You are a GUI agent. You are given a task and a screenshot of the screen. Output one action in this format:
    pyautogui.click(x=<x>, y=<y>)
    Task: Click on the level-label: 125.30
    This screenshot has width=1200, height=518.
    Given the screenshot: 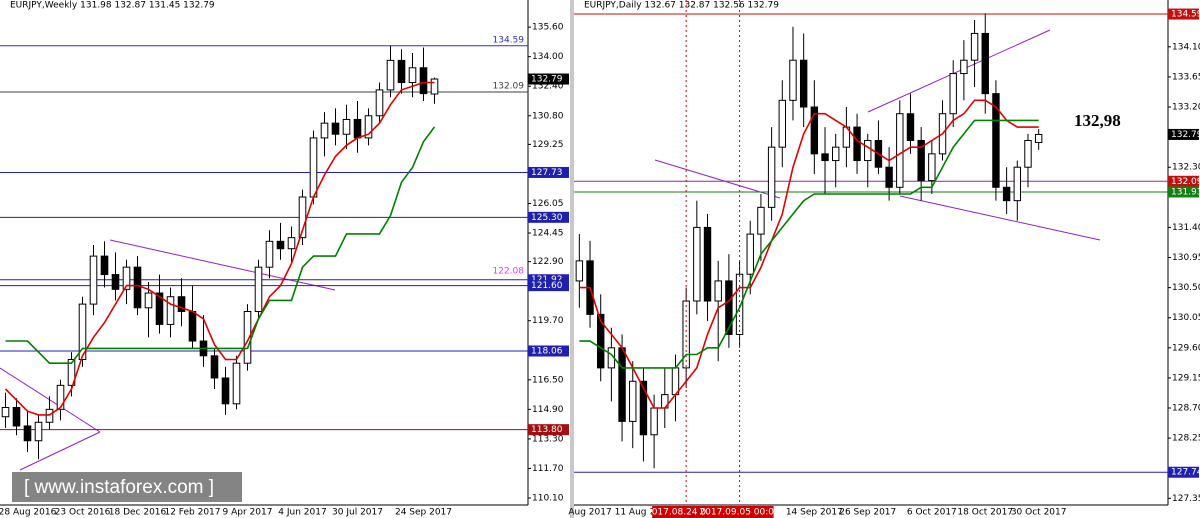 What is the action you would take?
    pyautogui.click(x=547, y=218)
    